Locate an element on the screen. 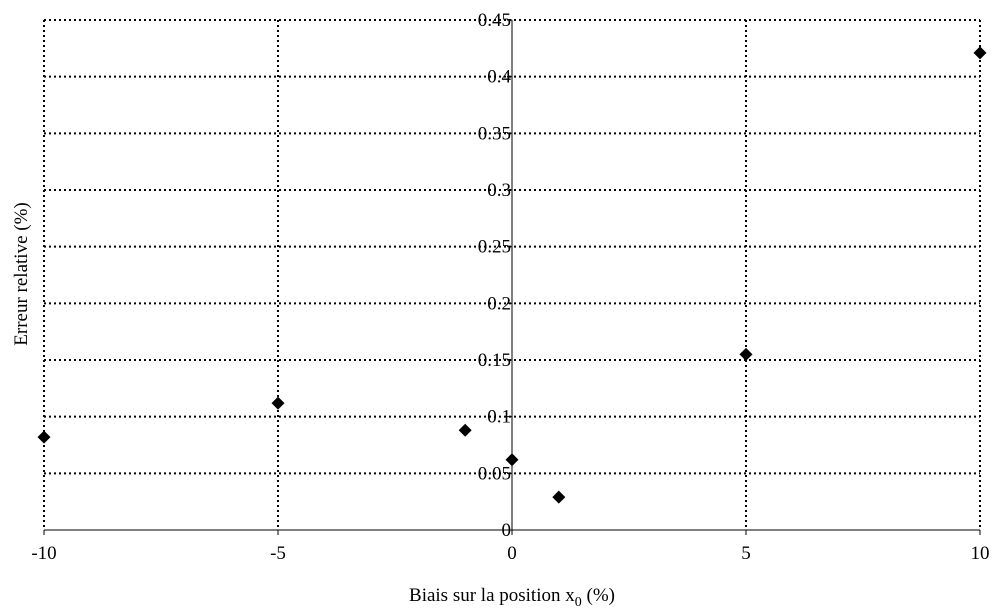 The height and width of the screenshot is (608, 994). y-tick-label: 0.25 is located at coordinates (494, 247).